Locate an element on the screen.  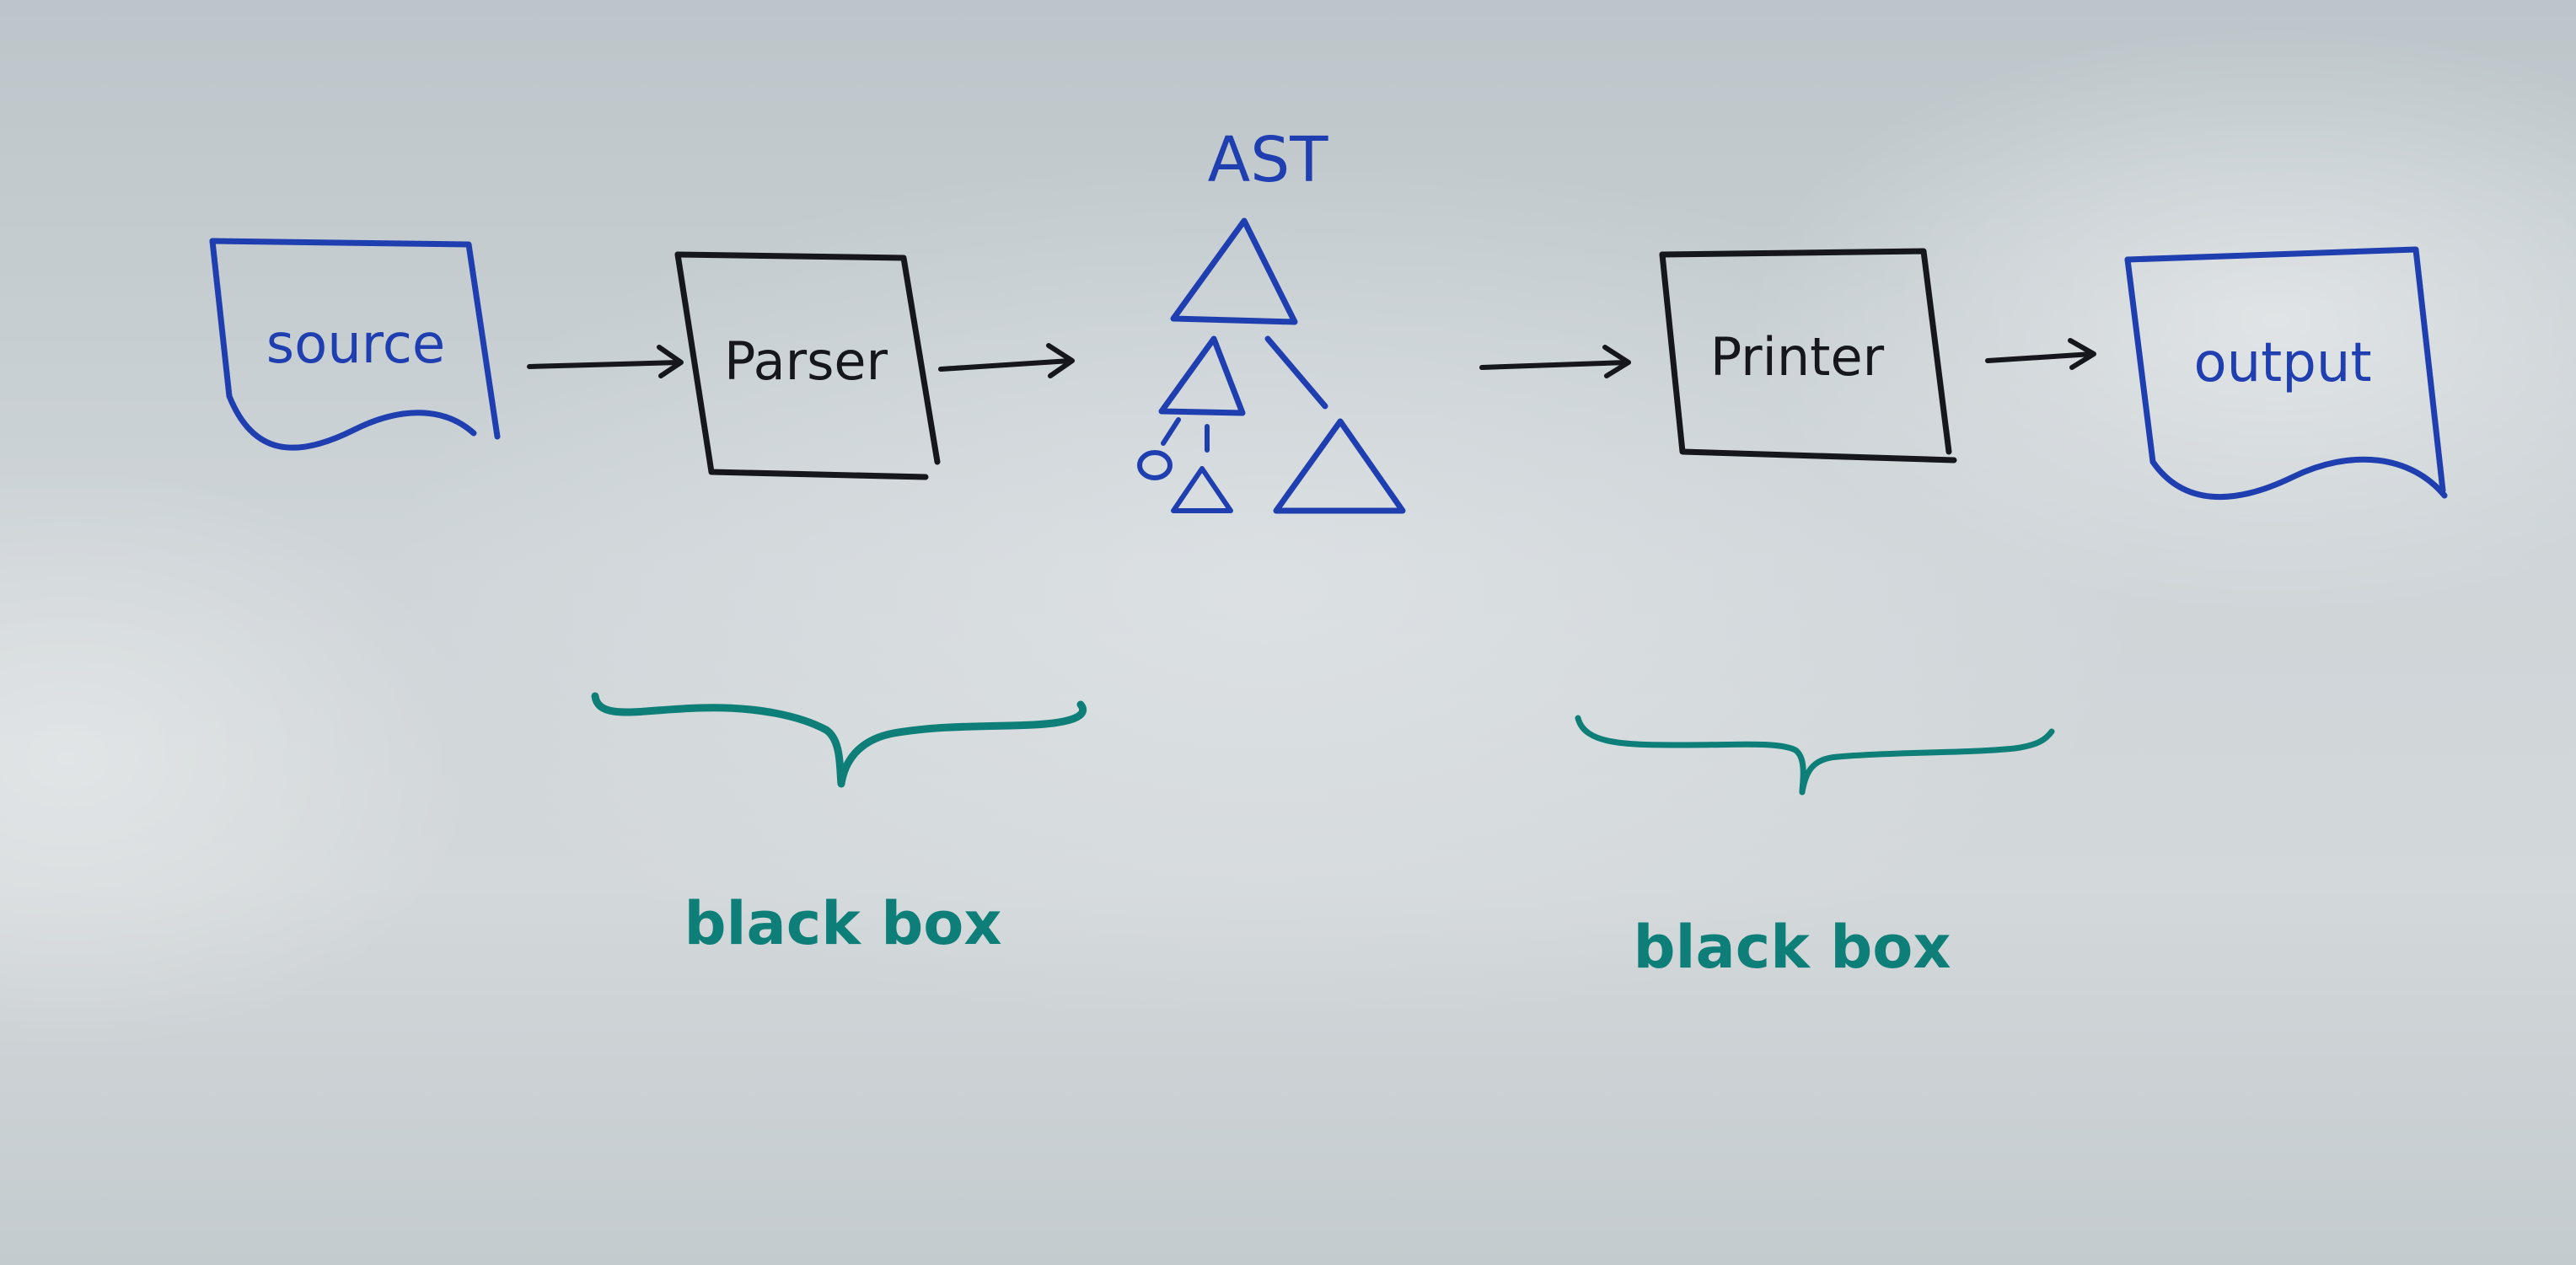
ast-leaf-triangle is located at coordinates (1202, 489).